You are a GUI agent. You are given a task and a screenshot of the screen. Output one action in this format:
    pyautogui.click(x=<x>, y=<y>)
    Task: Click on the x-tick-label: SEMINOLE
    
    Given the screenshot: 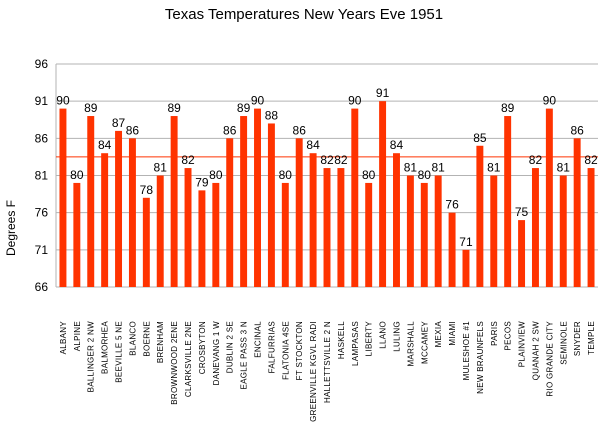 What is the action you would take?
    pyautogui.click(x=563, y=343)
    